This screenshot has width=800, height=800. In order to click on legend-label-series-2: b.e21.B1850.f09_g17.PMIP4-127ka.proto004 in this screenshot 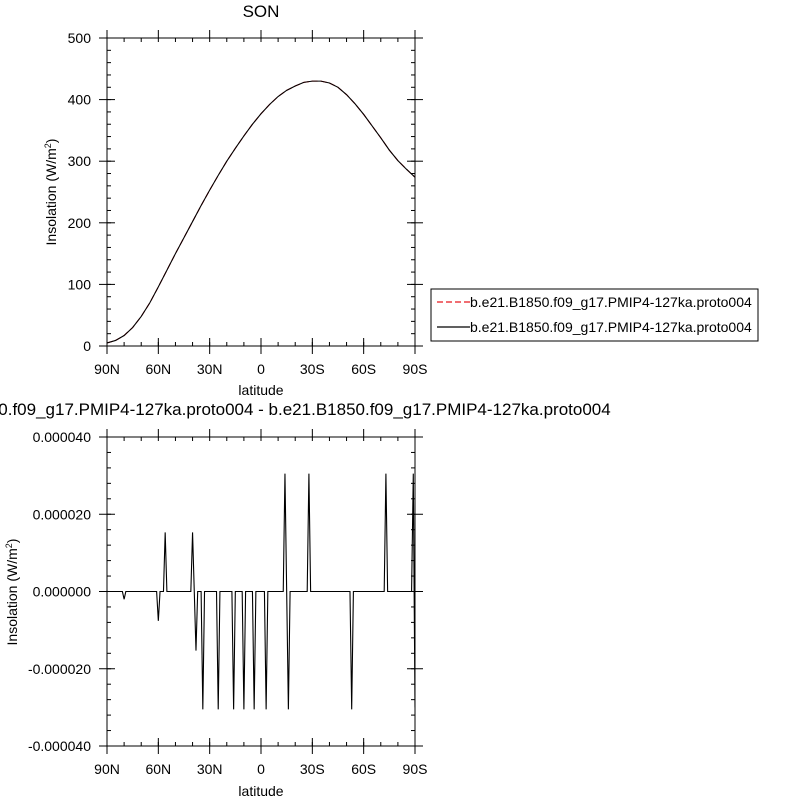, I will do `click(611, 327)`.